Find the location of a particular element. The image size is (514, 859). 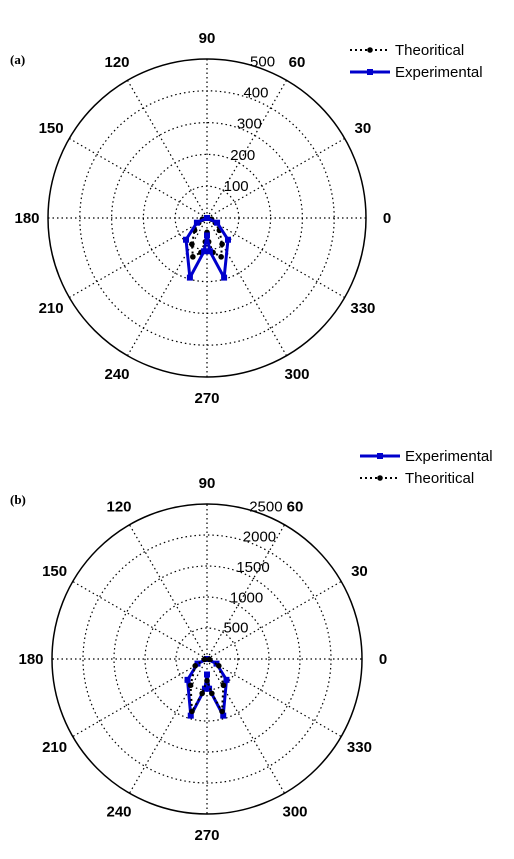

radial-tick-label: 400 is located at coordinates (255, 93).